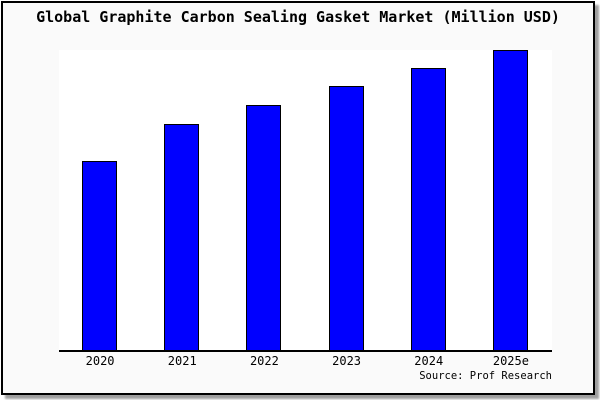 The width and height of the screenshot is (600, 400). Describe the element at coordinates (510, 200) in the screenshot. I see `bar-2025e` at that location.